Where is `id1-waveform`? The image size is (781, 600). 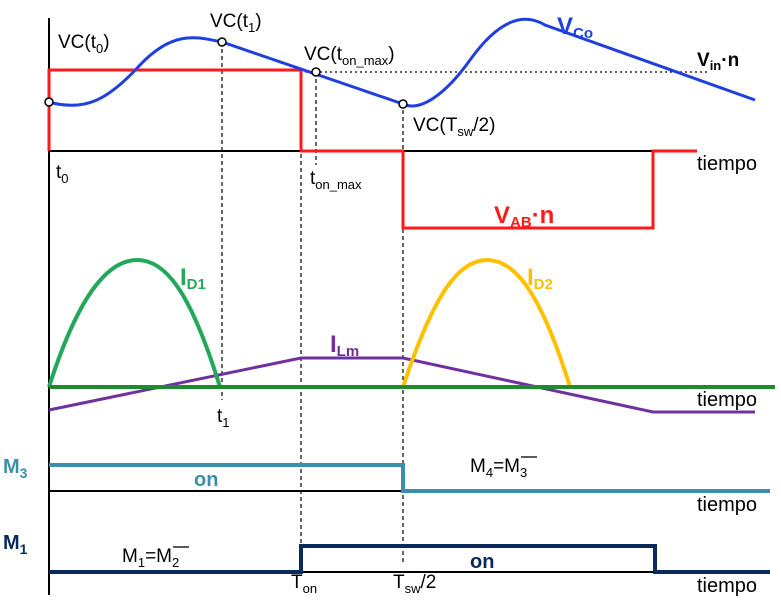
id1-waveform is located at coordinates (134, 322).